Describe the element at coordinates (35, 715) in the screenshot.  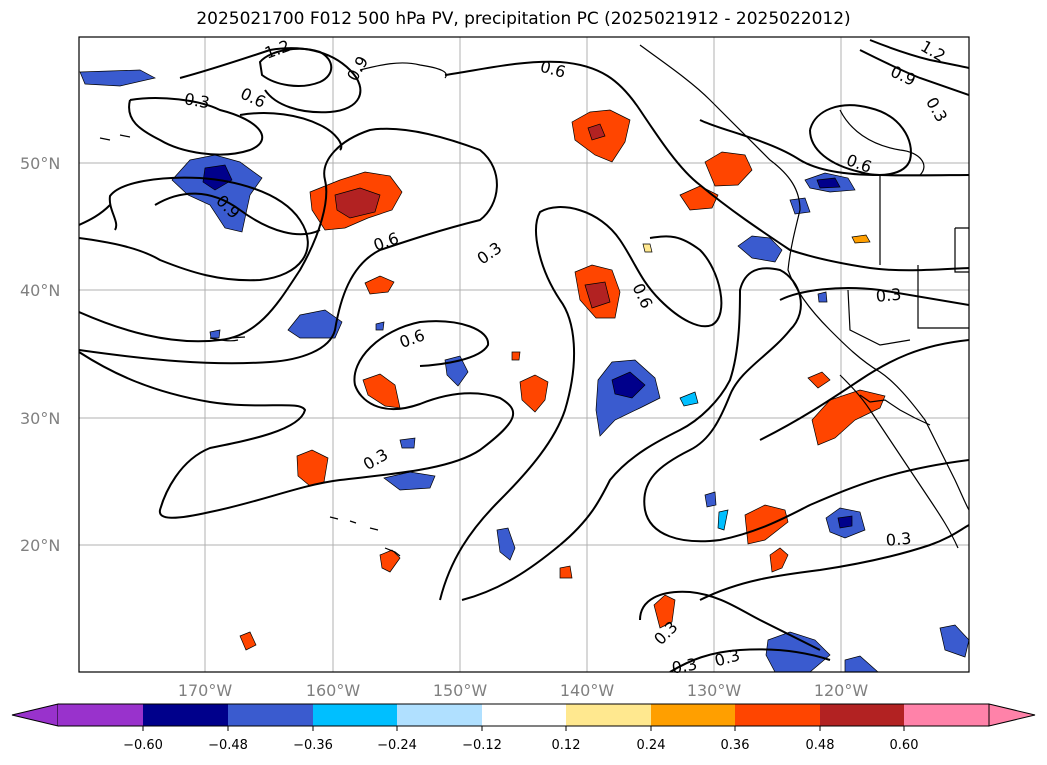
I see `colorbar-extend-left` at that location.